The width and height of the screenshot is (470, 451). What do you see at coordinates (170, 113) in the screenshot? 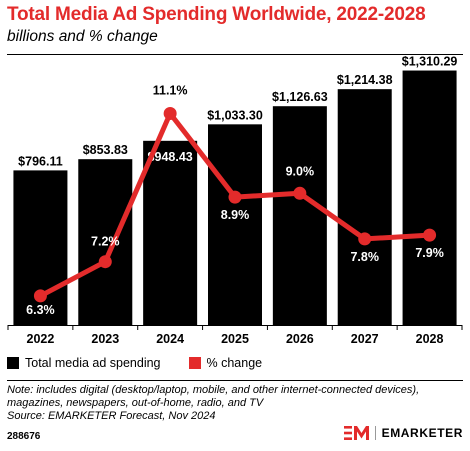
I see `change-point-2024` at bounding box center [170, 113].